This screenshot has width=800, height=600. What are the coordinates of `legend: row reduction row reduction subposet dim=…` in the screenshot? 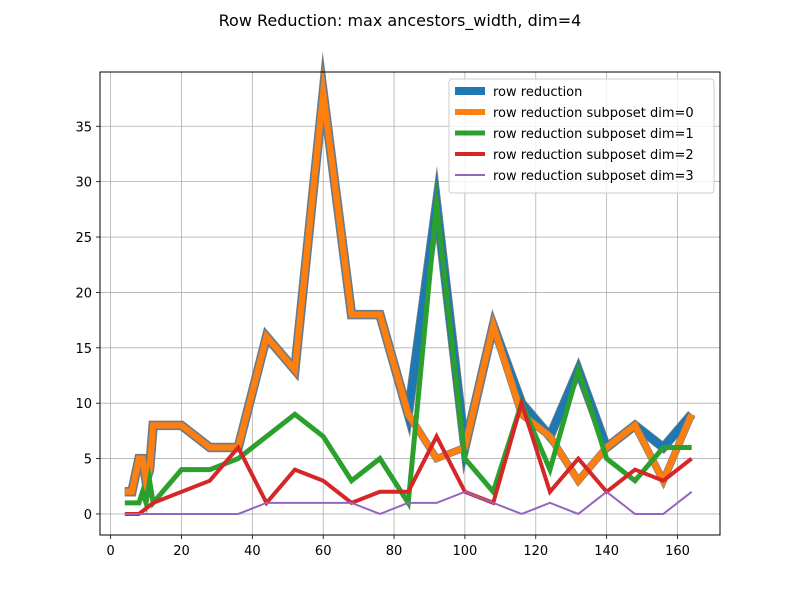 It's located at (581, 136).